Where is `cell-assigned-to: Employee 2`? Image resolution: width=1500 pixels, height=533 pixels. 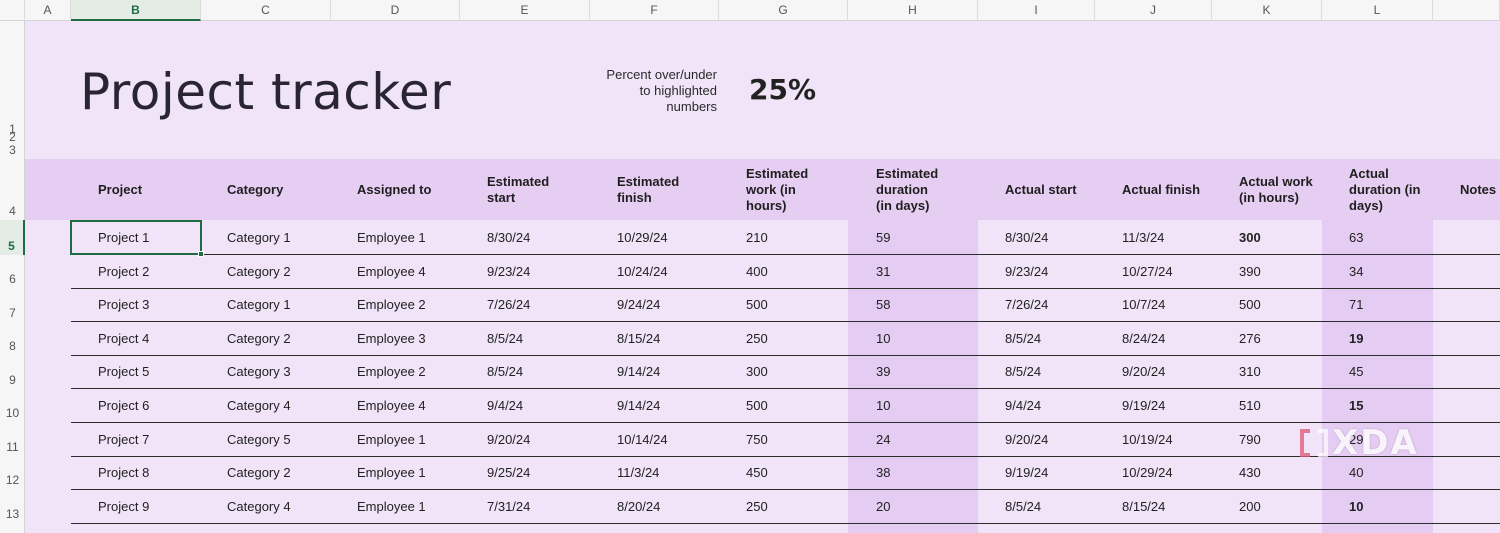
cell-assigned-to: Employee 2 is located at coordinates (391, 372).